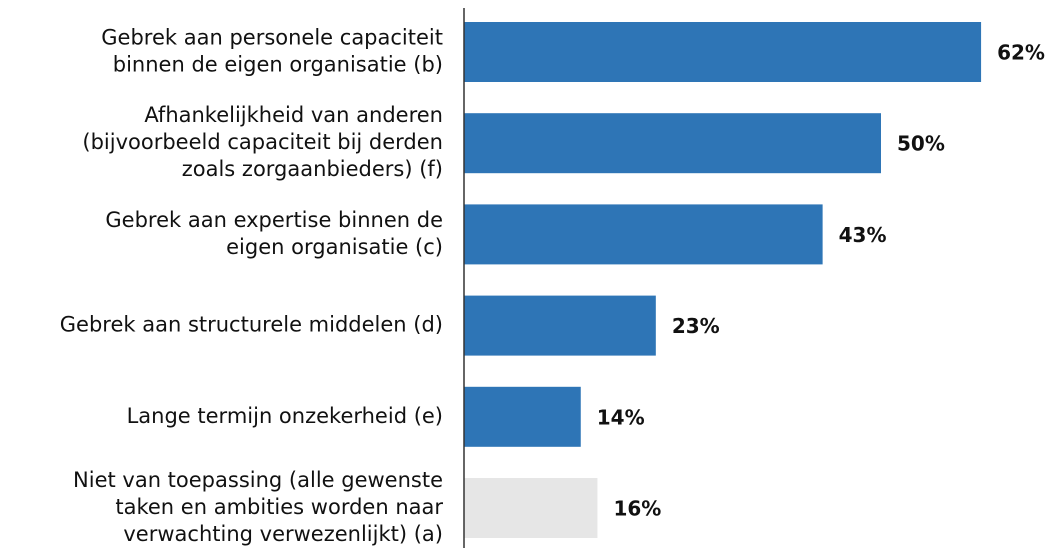 This screenshot has height=548, width=1049. Describe the element at coordinates (1021, 53) in the screenshot. I see `value-label: 62%` at that location.